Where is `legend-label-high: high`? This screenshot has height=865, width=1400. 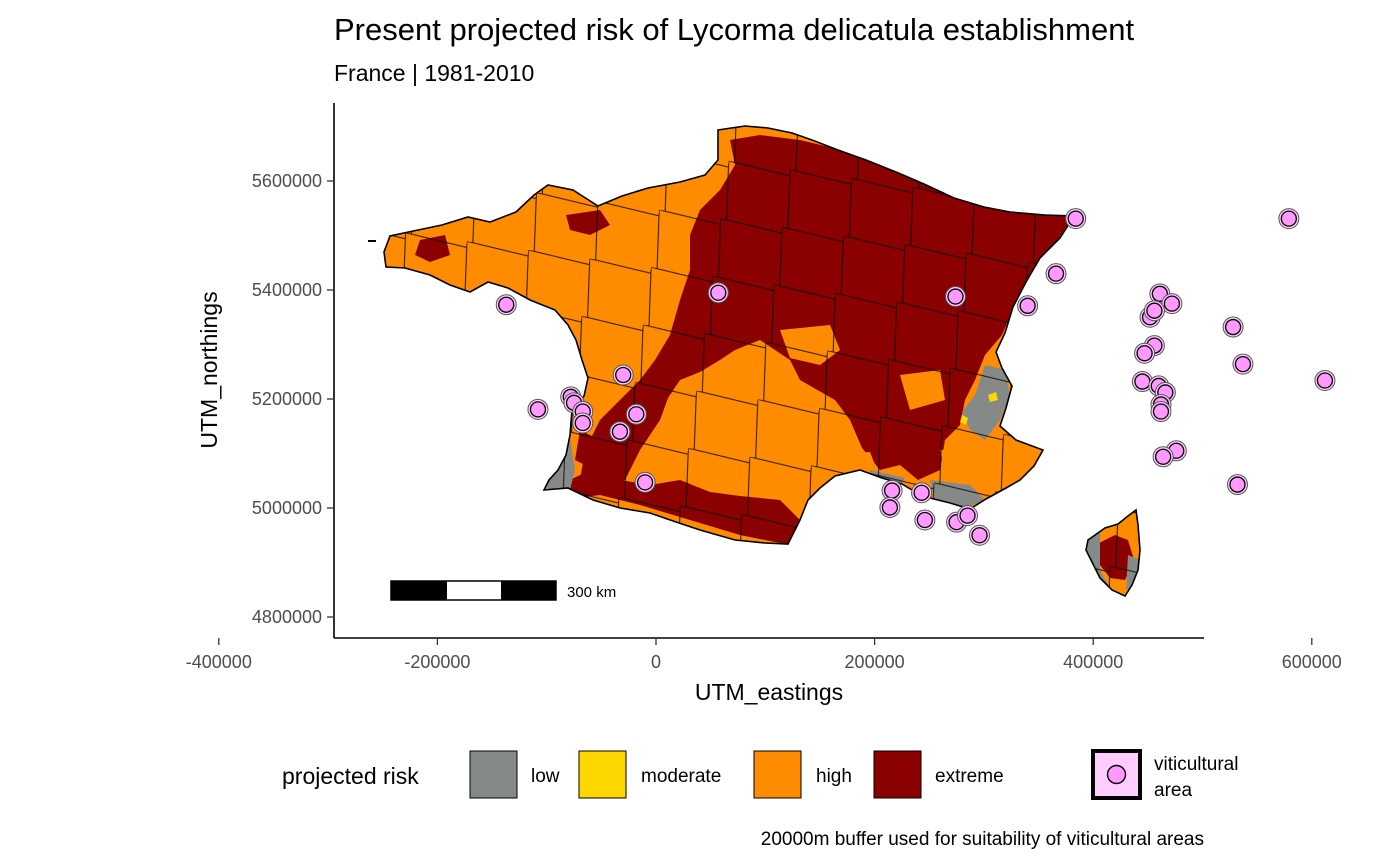
legend-label-high: high is located at coordinates (834, 776).